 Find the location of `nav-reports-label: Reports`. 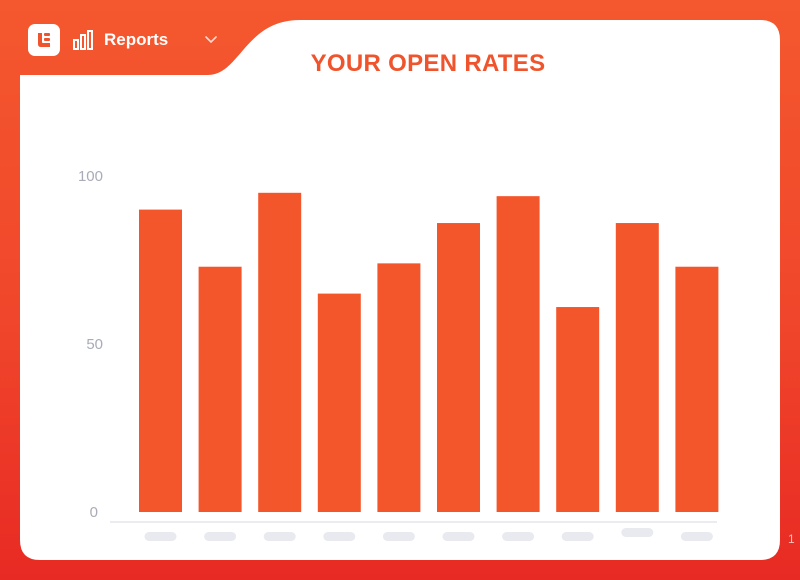

nav-reports-label: Reports is located at coordinates (136, 39).